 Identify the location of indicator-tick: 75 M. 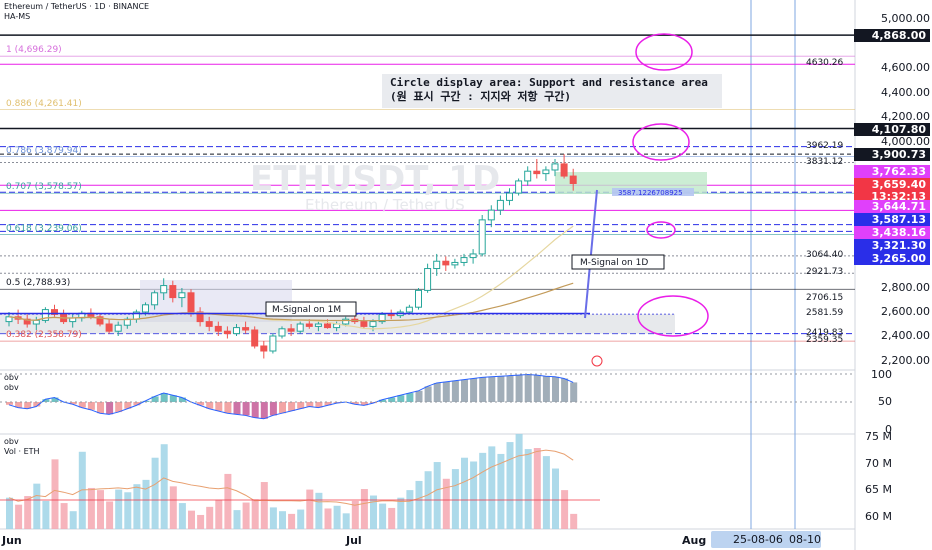
(878, 436).